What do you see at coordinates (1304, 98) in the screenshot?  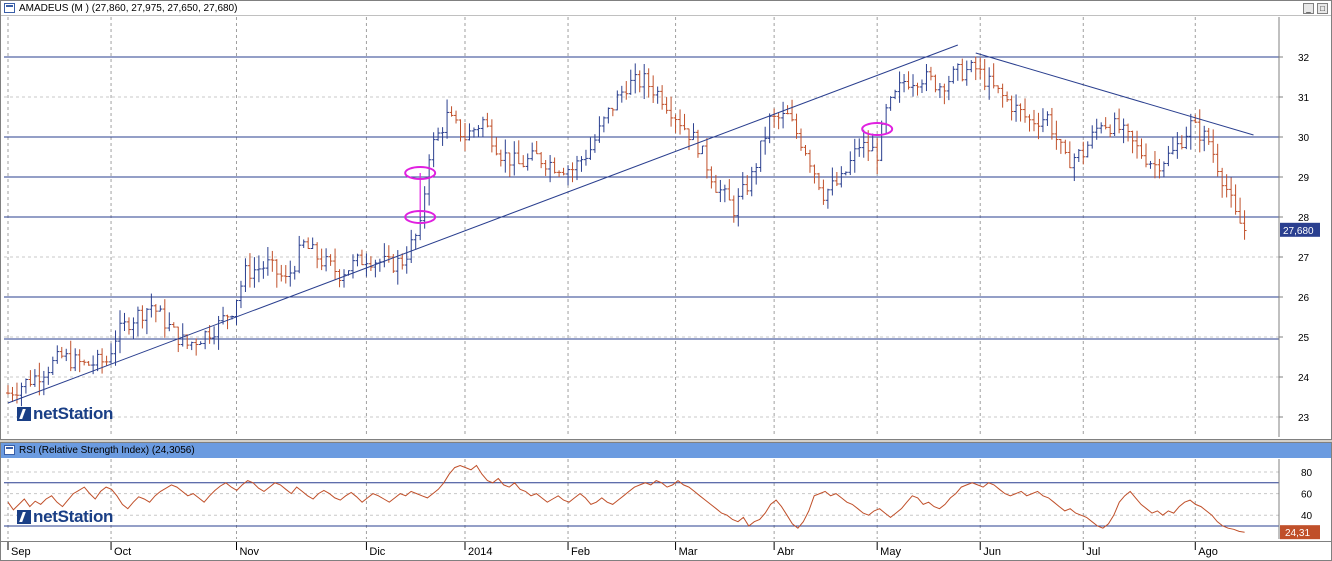 I see `price-tick-label-31: 31` at bounding box center [1304, 98].